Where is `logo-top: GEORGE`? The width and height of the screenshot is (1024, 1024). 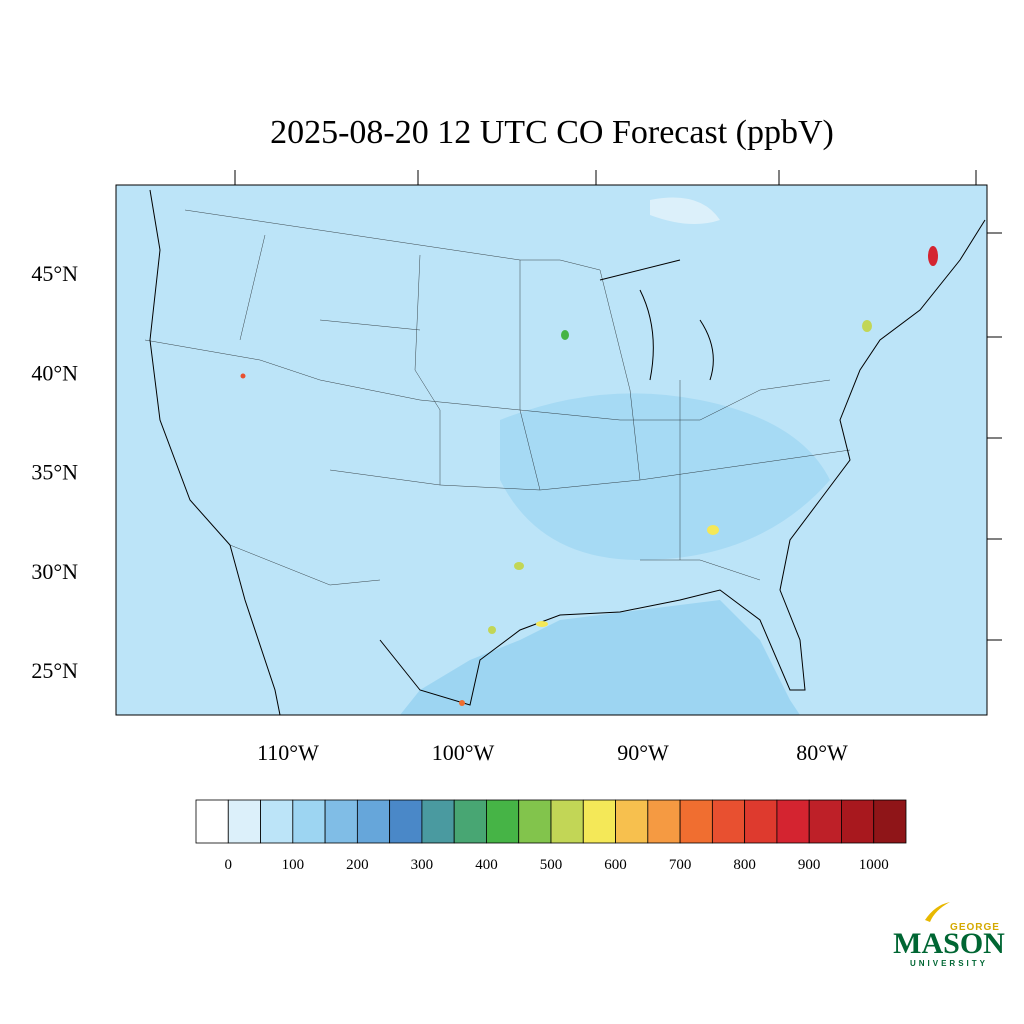 logo-top: GEORGE is located at coordinates (975, 927).